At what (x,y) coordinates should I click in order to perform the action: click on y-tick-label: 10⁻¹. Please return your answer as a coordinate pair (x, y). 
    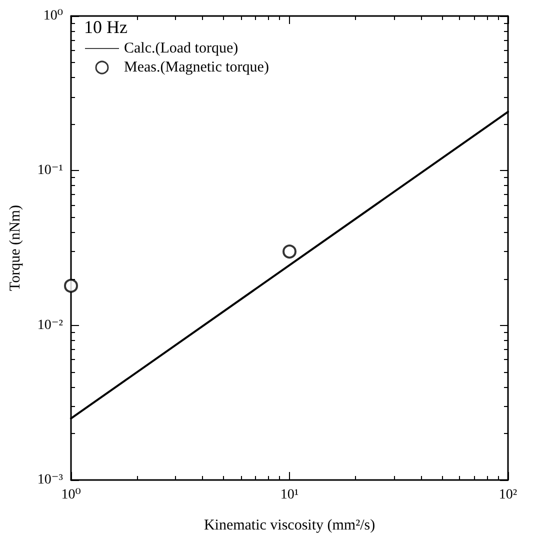
    Looking at the image, I should click on (50, 170).